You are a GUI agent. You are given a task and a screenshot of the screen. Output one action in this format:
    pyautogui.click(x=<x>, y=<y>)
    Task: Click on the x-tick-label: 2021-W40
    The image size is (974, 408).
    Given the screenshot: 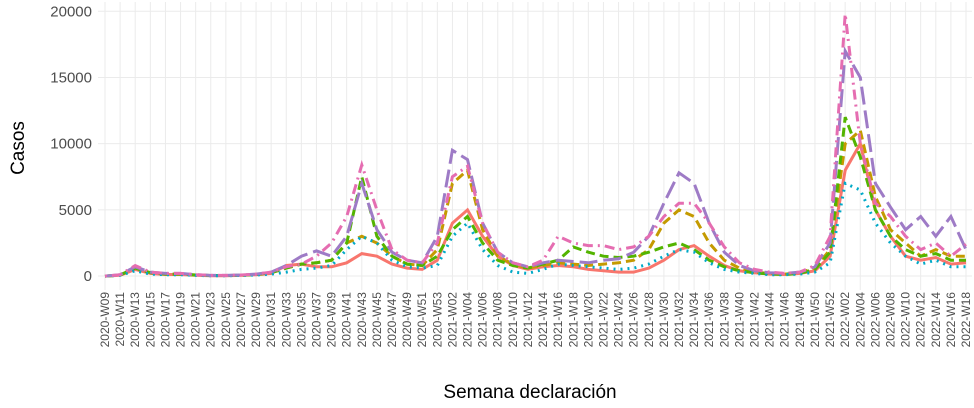 What is the action you would take?
    pyautogui.click(x=739, y=320)
    